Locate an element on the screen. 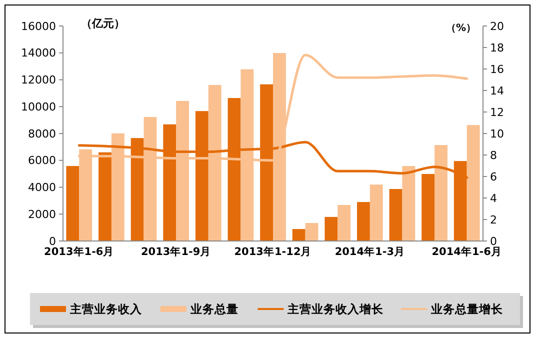 This screenshot has height=339, width=535. y-tick-label: 14000 is located at coordinates (38, 53).